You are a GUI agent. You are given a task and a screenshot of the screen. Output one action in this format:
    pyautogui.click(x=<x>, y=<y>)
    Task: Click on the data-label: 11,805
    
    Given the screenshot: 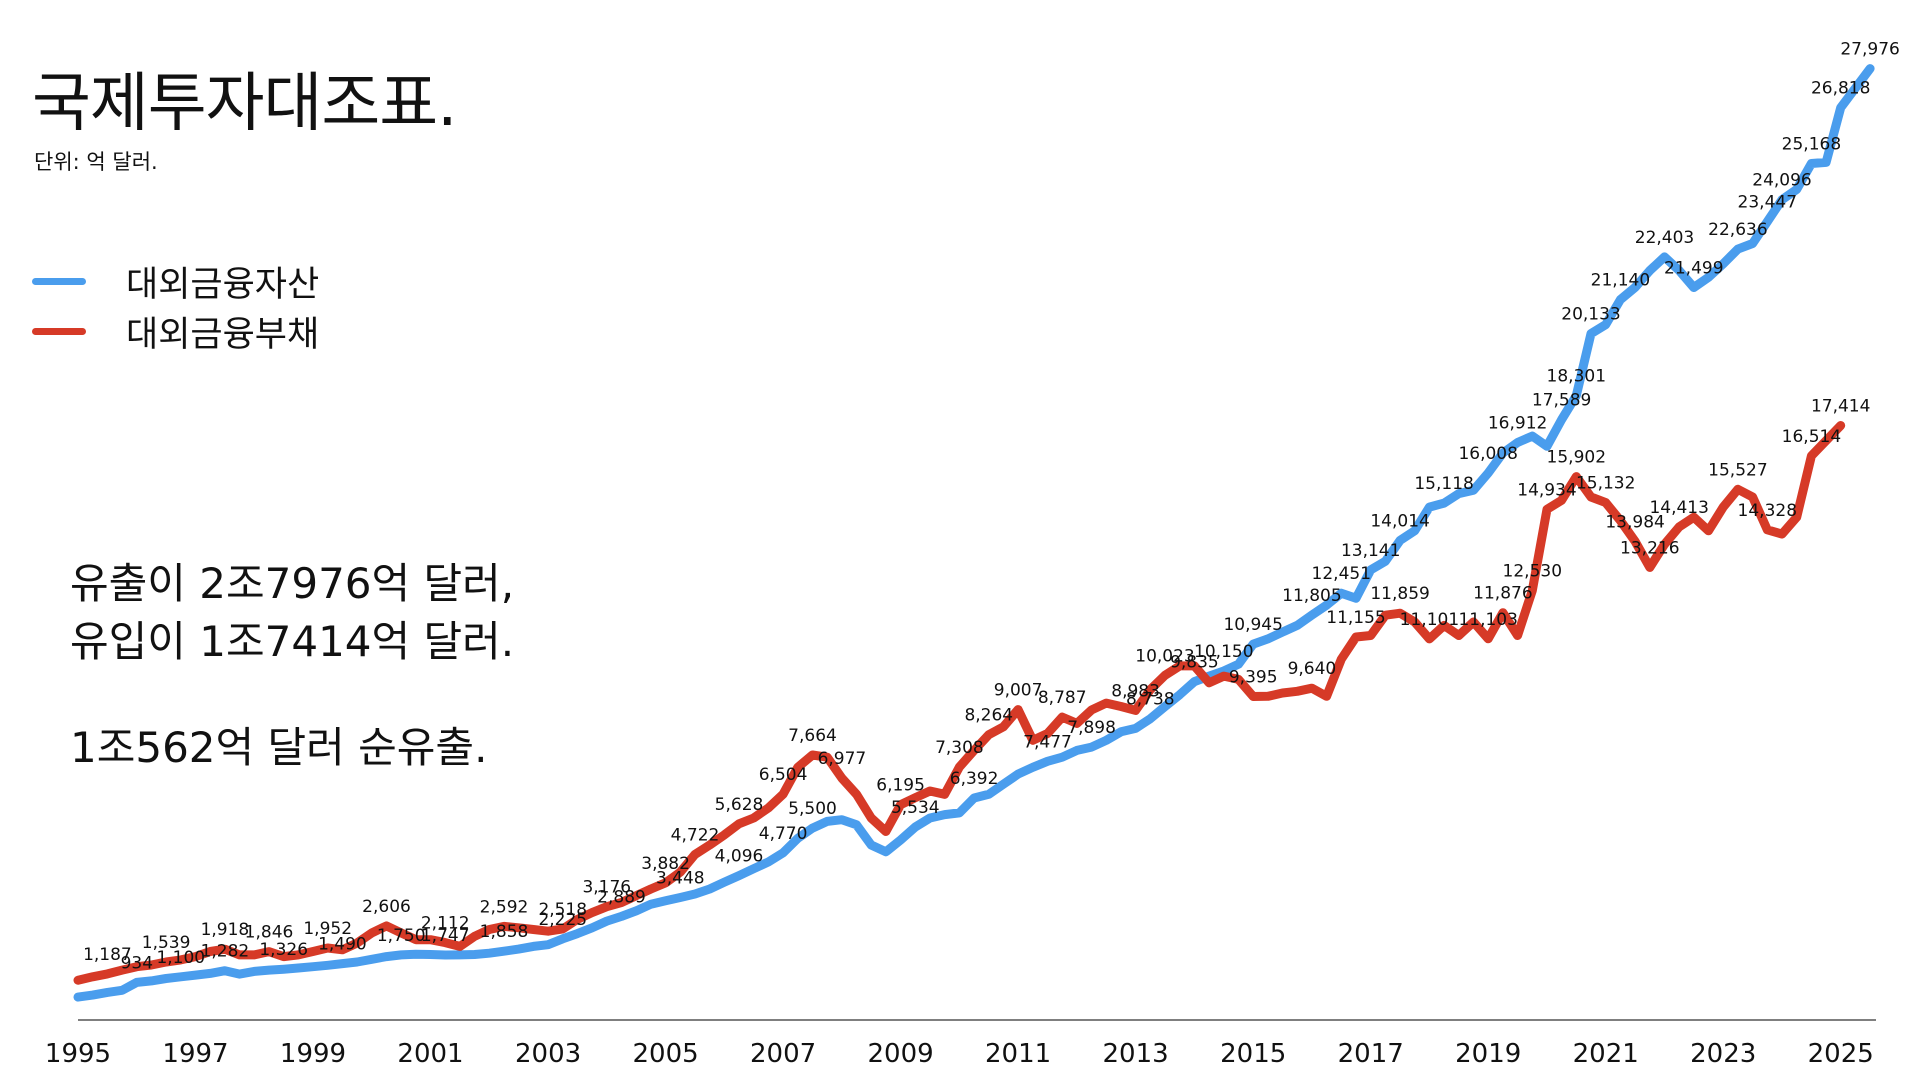 What is the action you would take?
    pyautogui.click(x=1311, y=596)
    